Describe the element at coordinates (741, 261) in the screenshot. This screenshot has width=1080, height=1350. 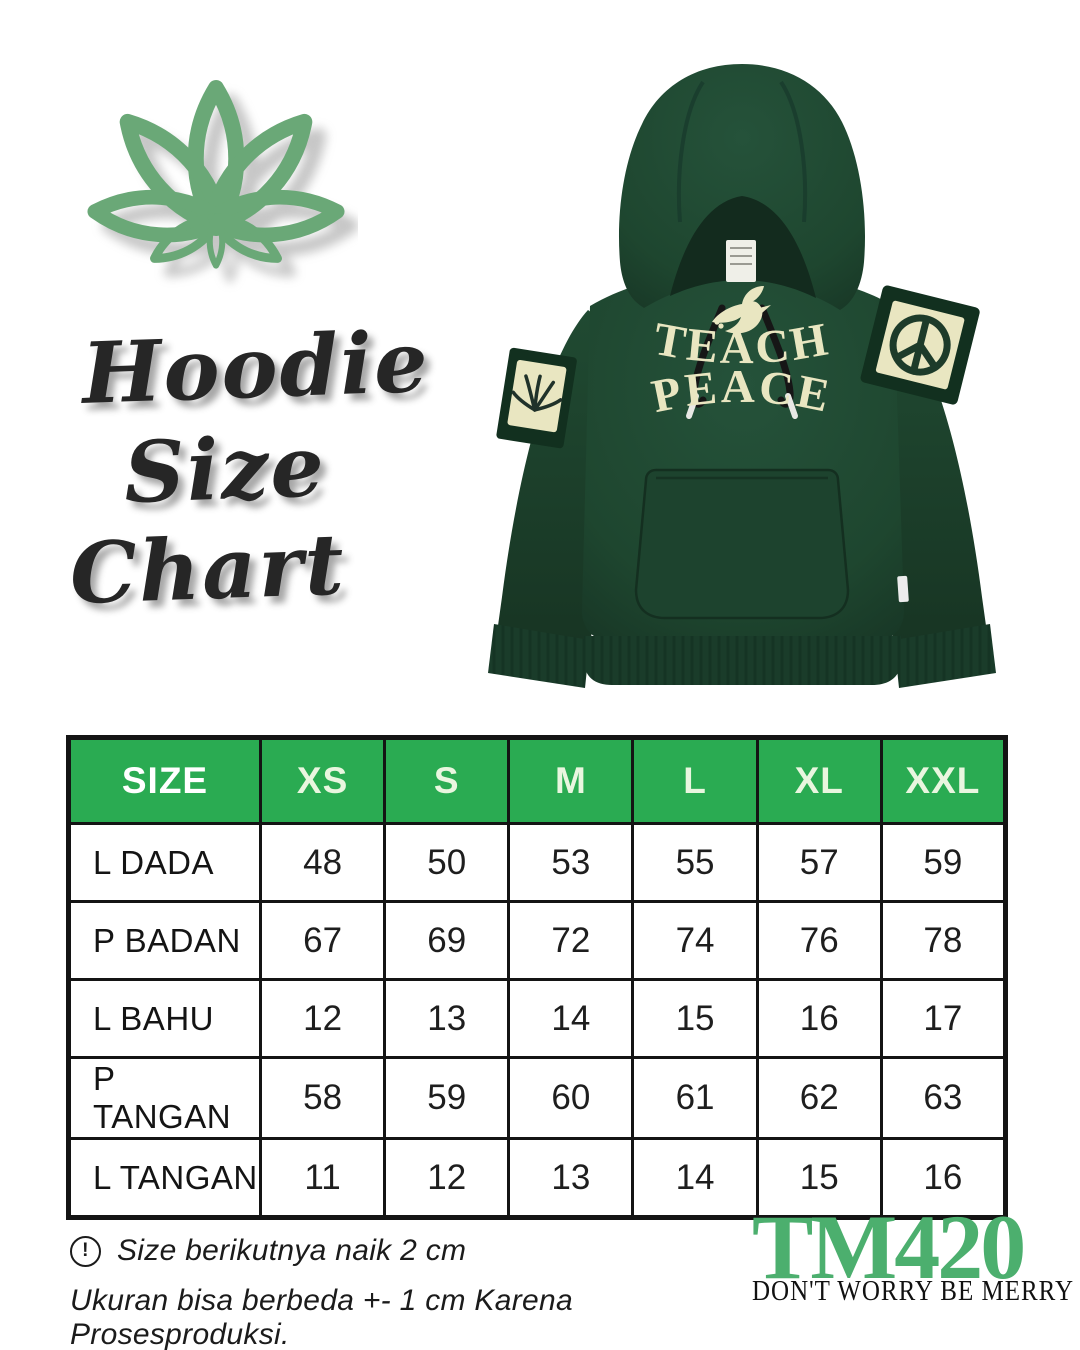
I see `neck-tag` at that location.